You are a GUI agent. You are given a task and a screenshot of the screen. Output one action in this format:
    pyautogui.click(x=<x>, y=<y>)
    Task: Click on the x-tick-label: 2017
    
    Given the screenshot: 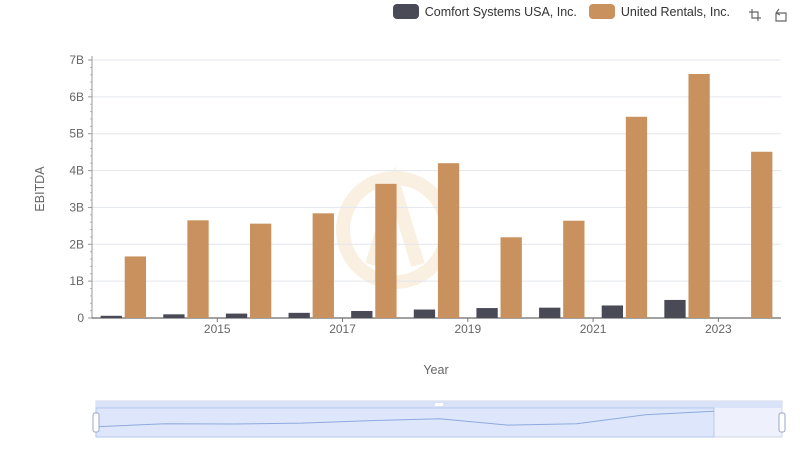 What is the action you would take?
    pyautogui.click(x=342, y=329)
    